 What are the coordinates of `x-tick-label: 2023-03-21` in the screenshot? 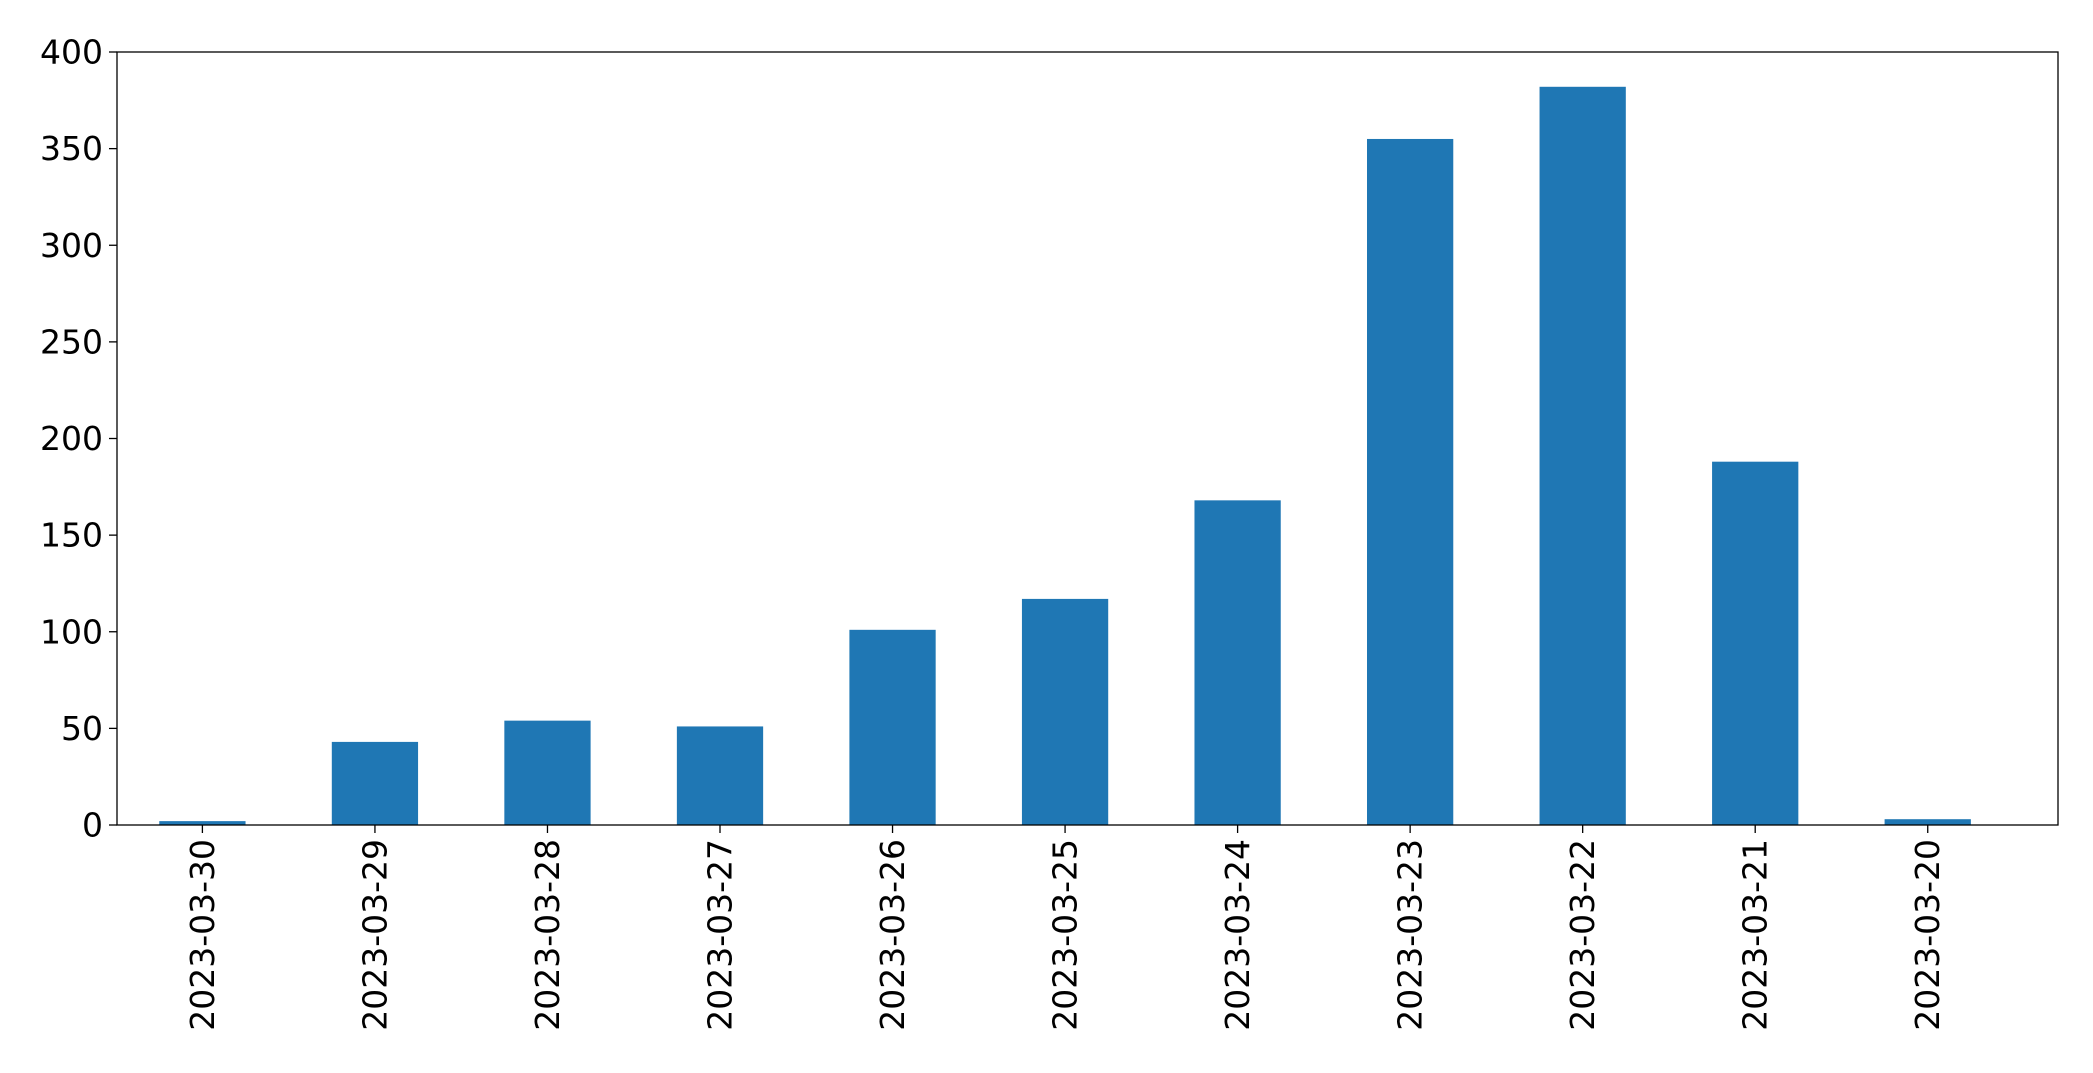 It's located at (1755, 935).